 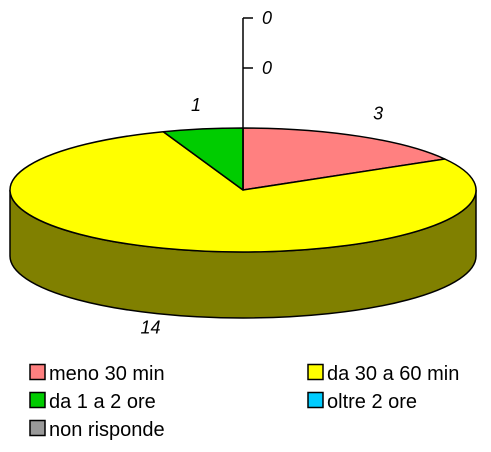 What do you see at coordinates (196, 105) in the screenshot?
I see `data-label-da-1-a-2-ore: 1` at bounding box center [196, 105].